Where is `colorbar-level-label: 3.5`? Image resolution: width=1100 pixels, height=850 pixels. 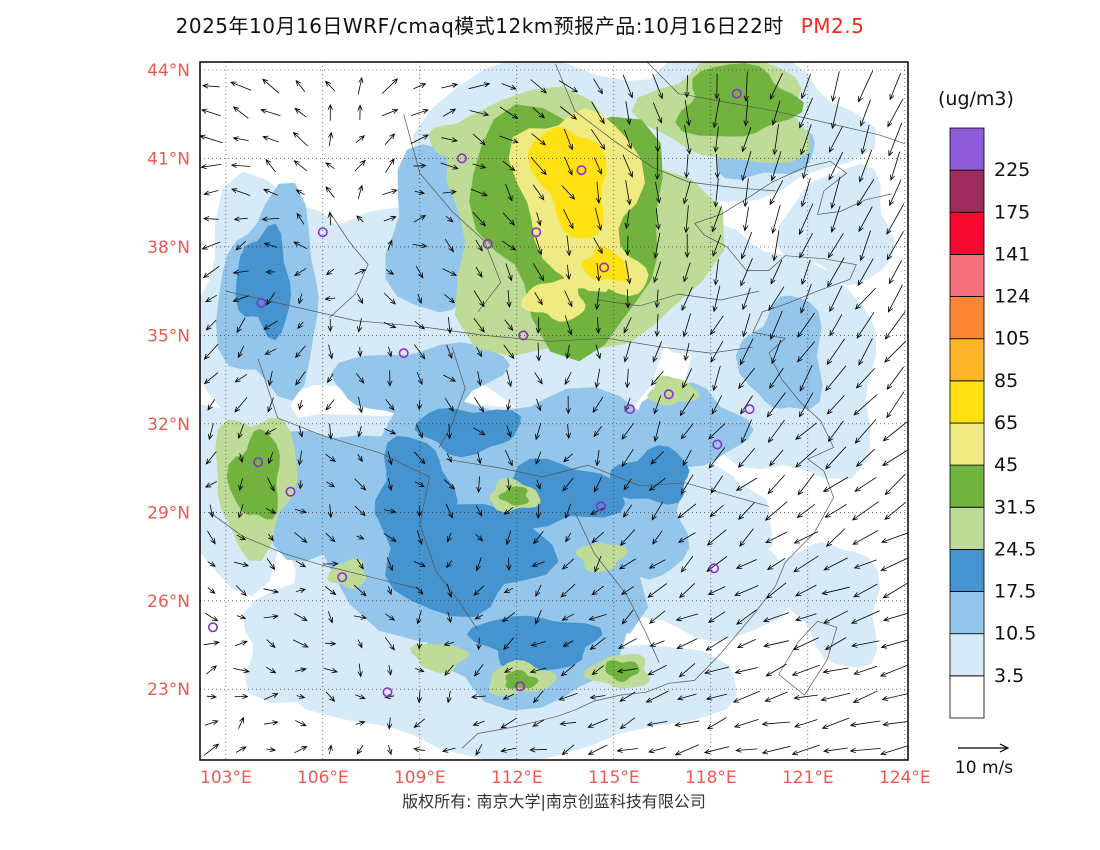
colorbar-level-label: 3.5 is located at coordinates (1009, 676).